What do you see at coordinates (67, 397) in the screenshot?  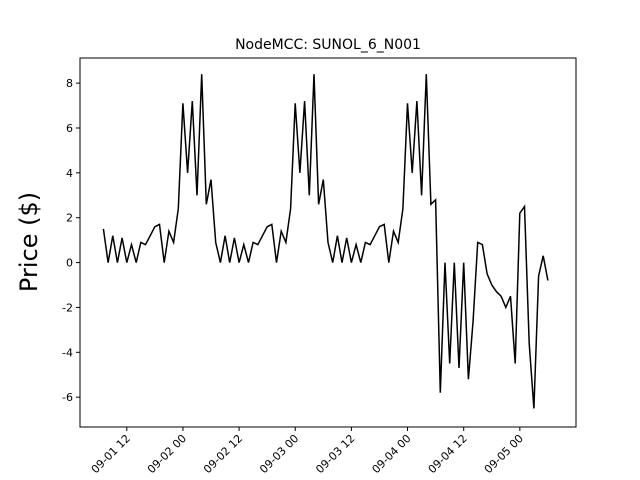 I see `y-tick-label: -6` at bounding box center [67, 397].